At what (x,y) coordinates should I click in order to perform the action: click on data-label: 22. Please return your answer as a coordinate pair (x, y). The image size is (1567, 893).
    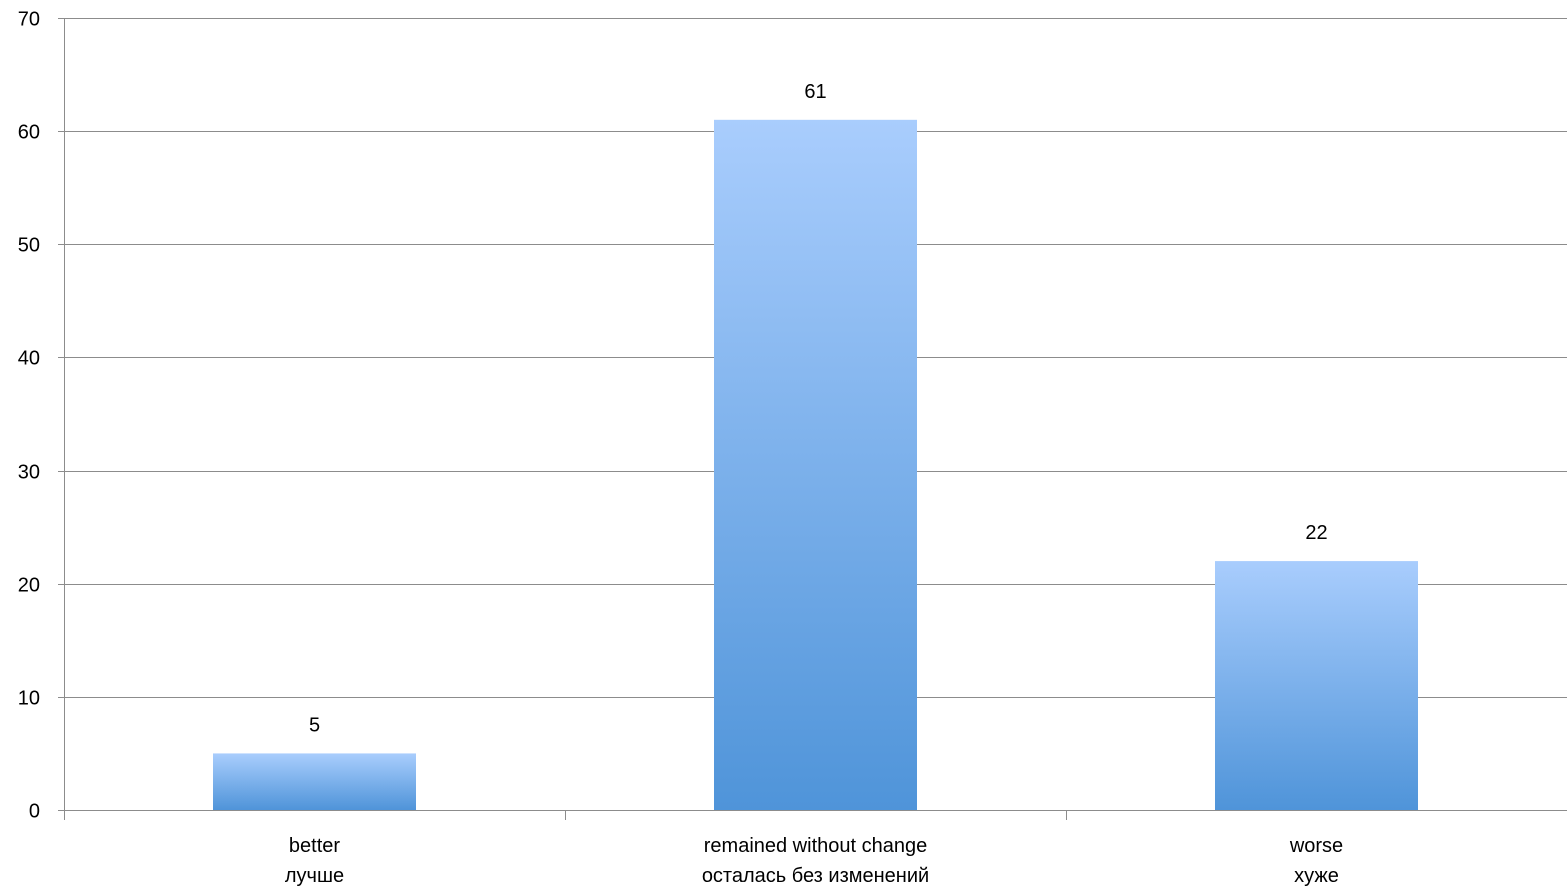
    Looking at the image, I should click on (1316, 533).